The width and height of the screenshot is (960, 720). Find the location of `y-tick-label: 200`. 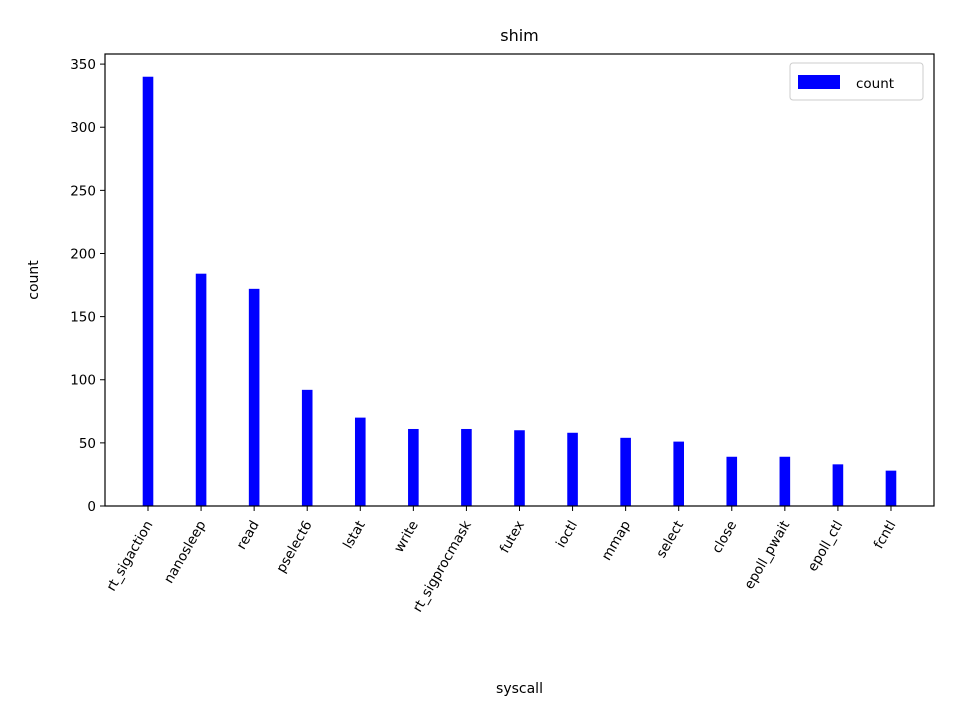

y-tick-label: 200 is located at coordinates (83, 254).